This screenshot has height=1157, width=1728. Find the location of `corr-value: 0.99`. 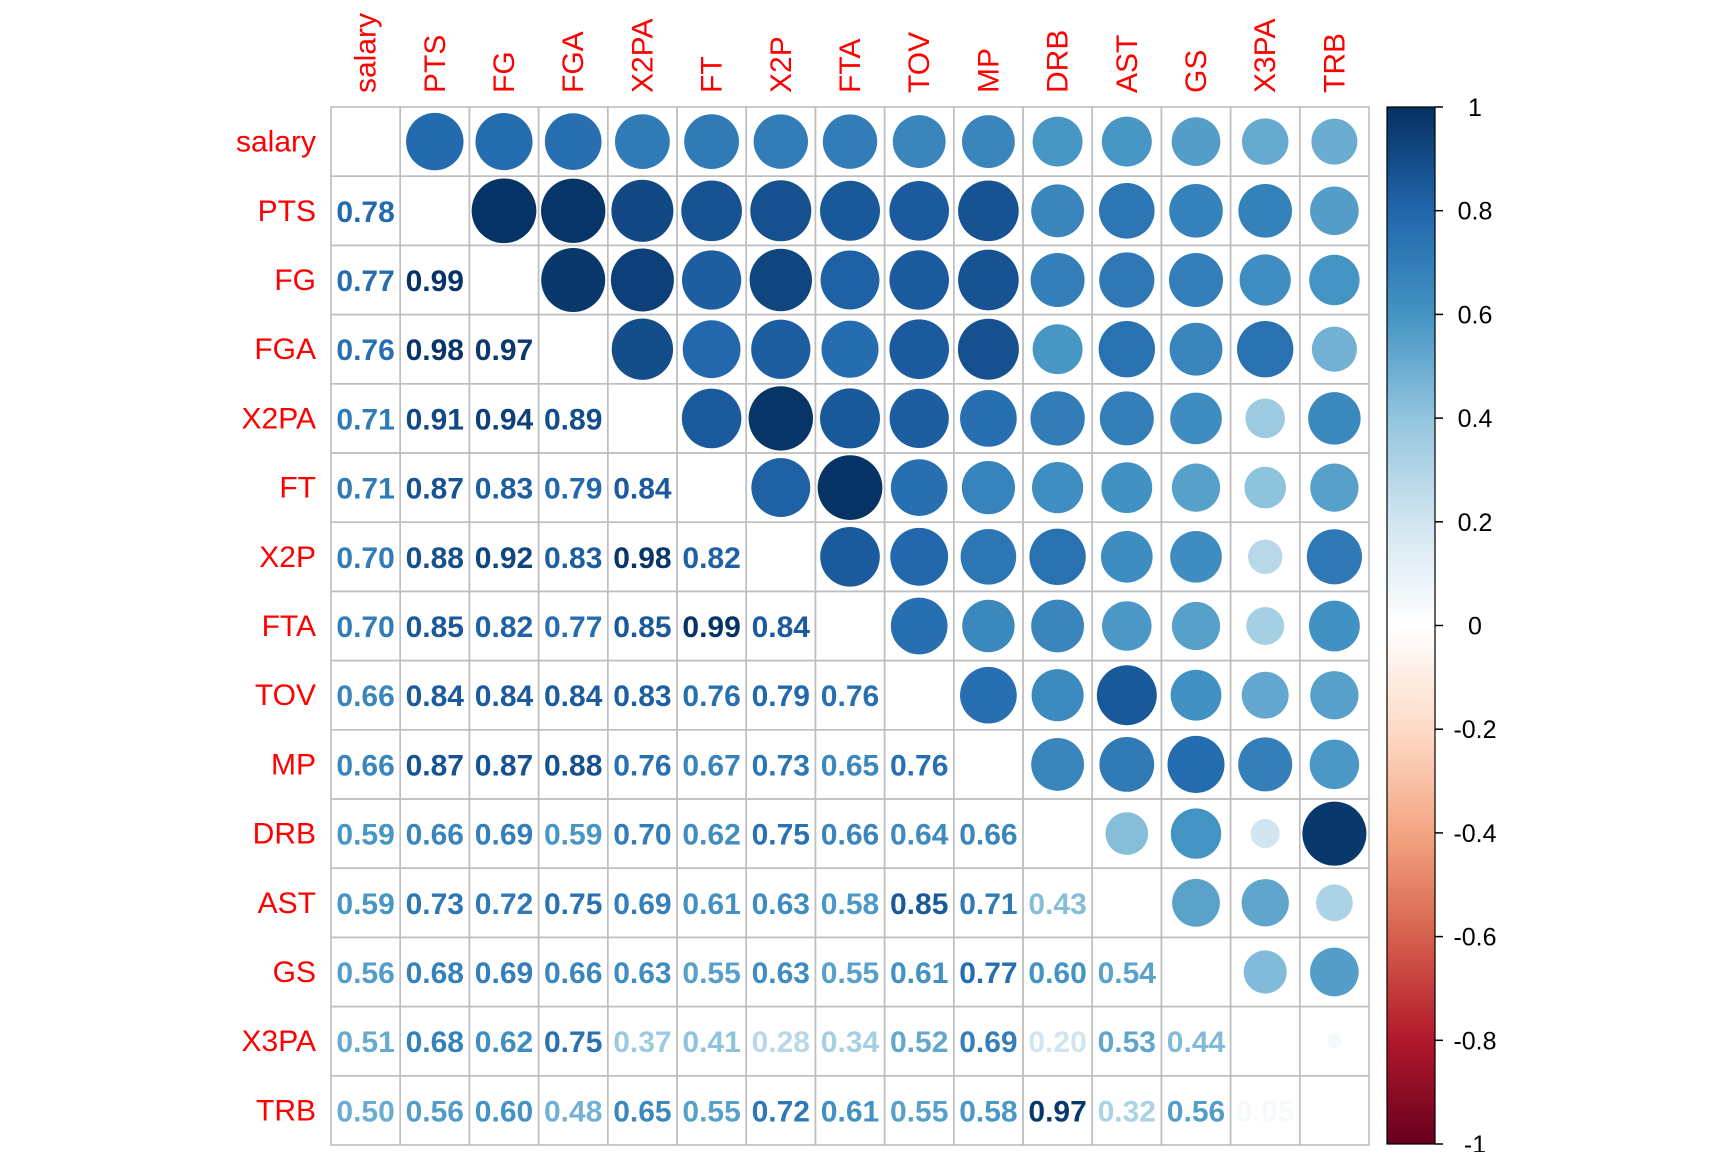

corr-value: 0.99 is located at coordinates (711, 627).